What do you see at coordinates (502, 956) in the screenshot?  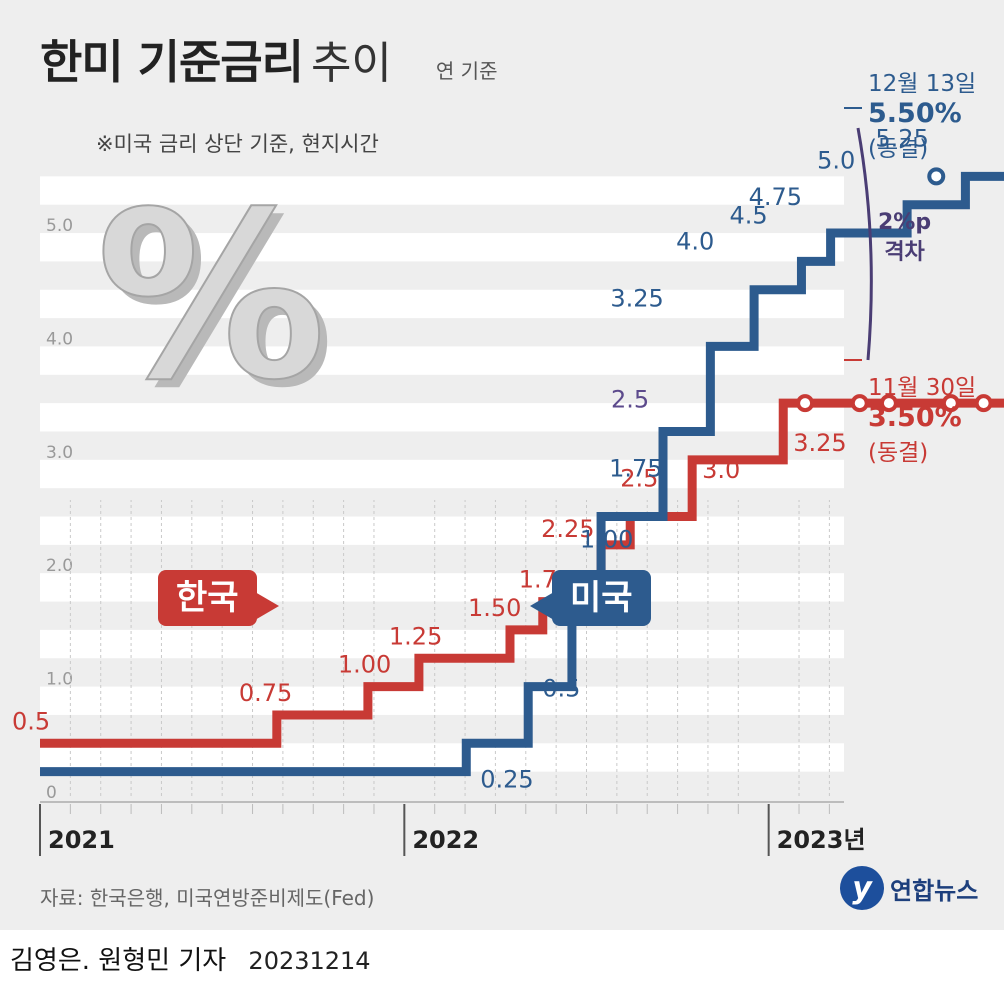 I see `credit-bar: 김영은. 원형민 기자 20231214` at bounding box center [502, 956].